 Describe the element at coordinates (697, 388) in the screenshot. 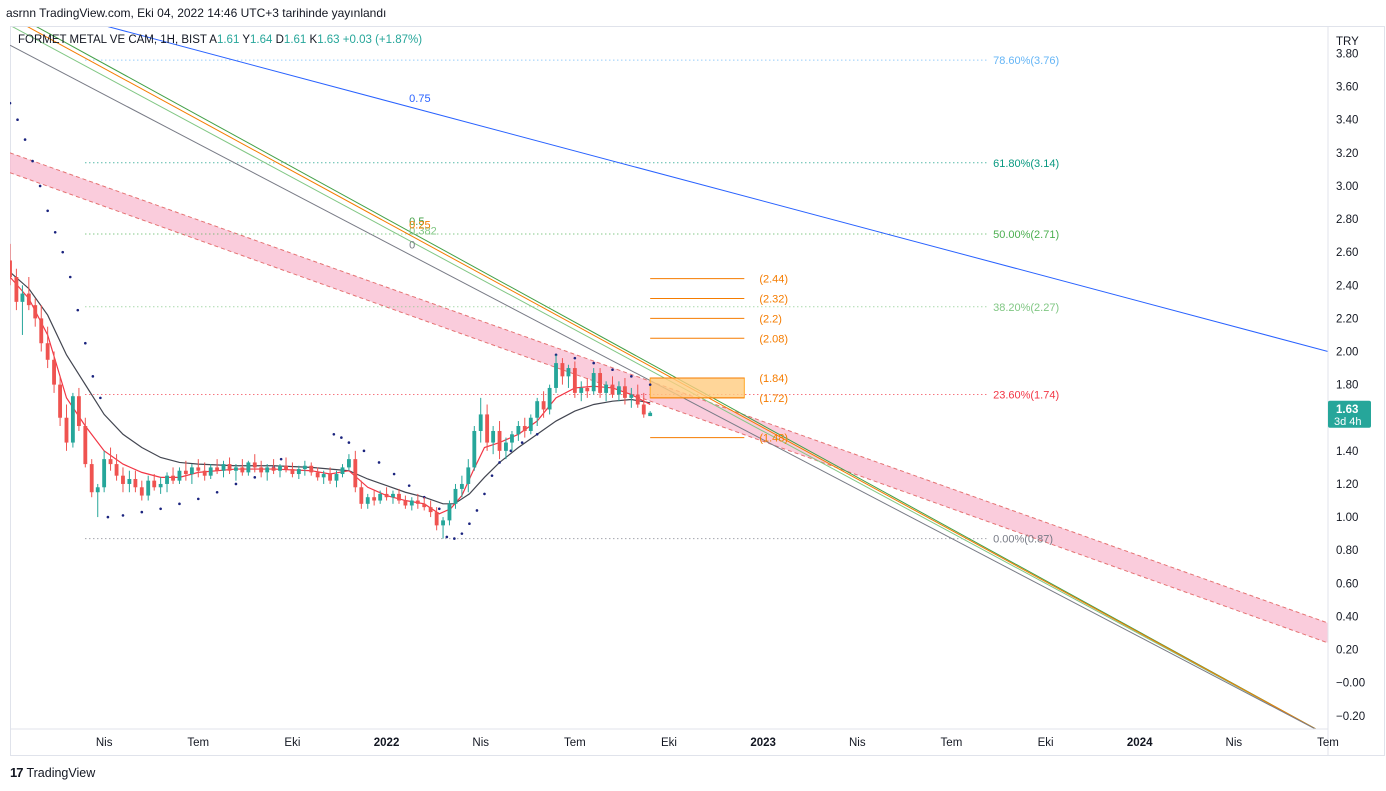

I see `target-zone` at that location.